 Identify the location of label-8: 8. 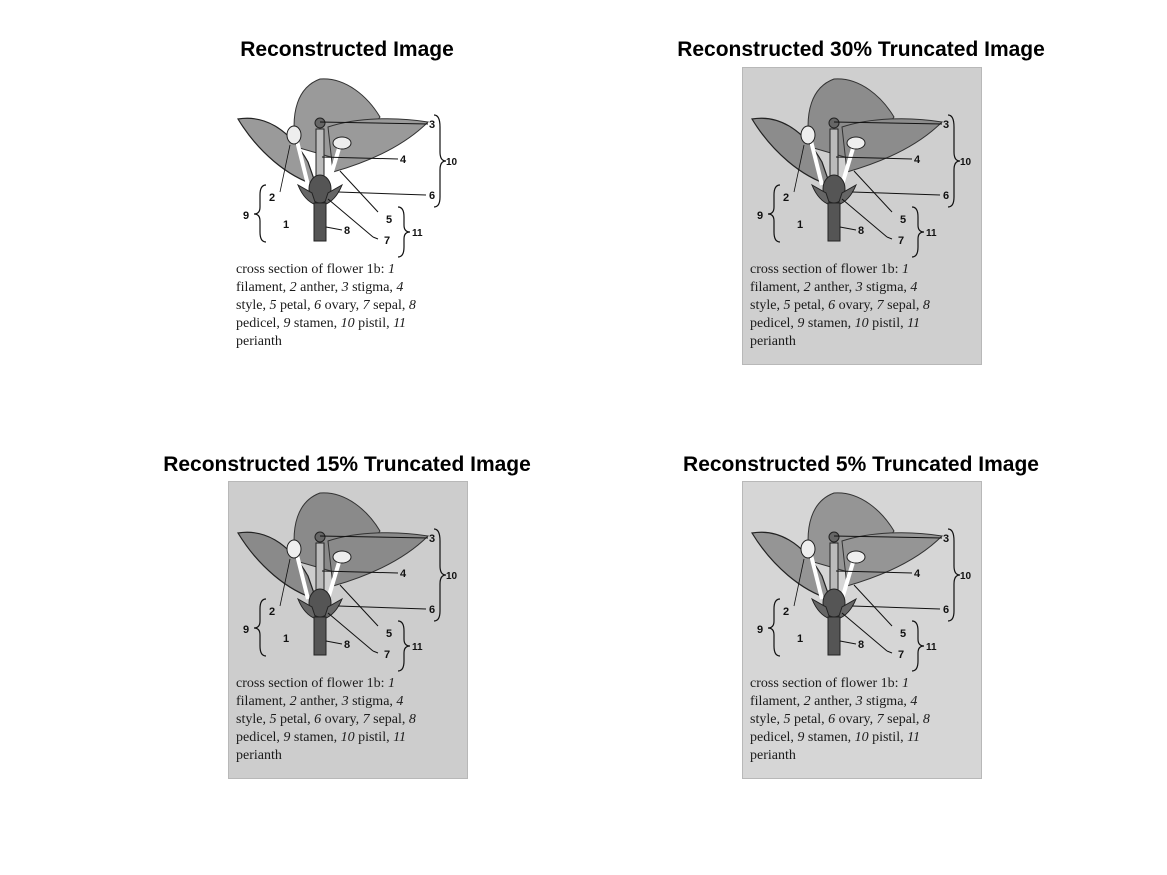
(347, 231).